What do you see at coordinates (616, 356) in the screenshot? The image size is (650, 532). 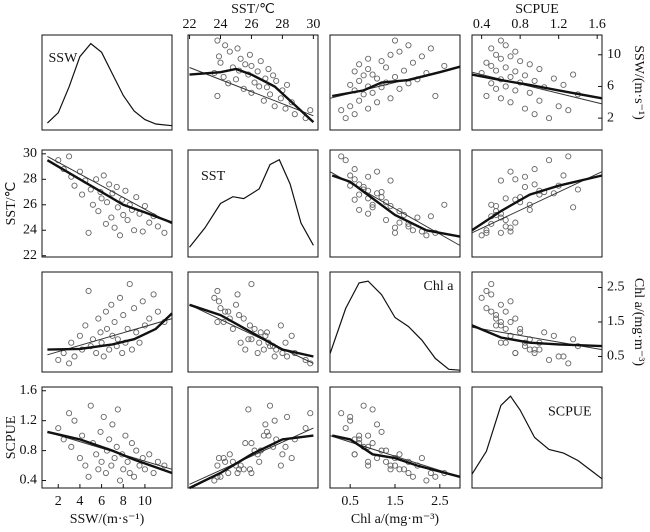 I see `y-tick-label: 0.5` at bounding box center [616, 356].